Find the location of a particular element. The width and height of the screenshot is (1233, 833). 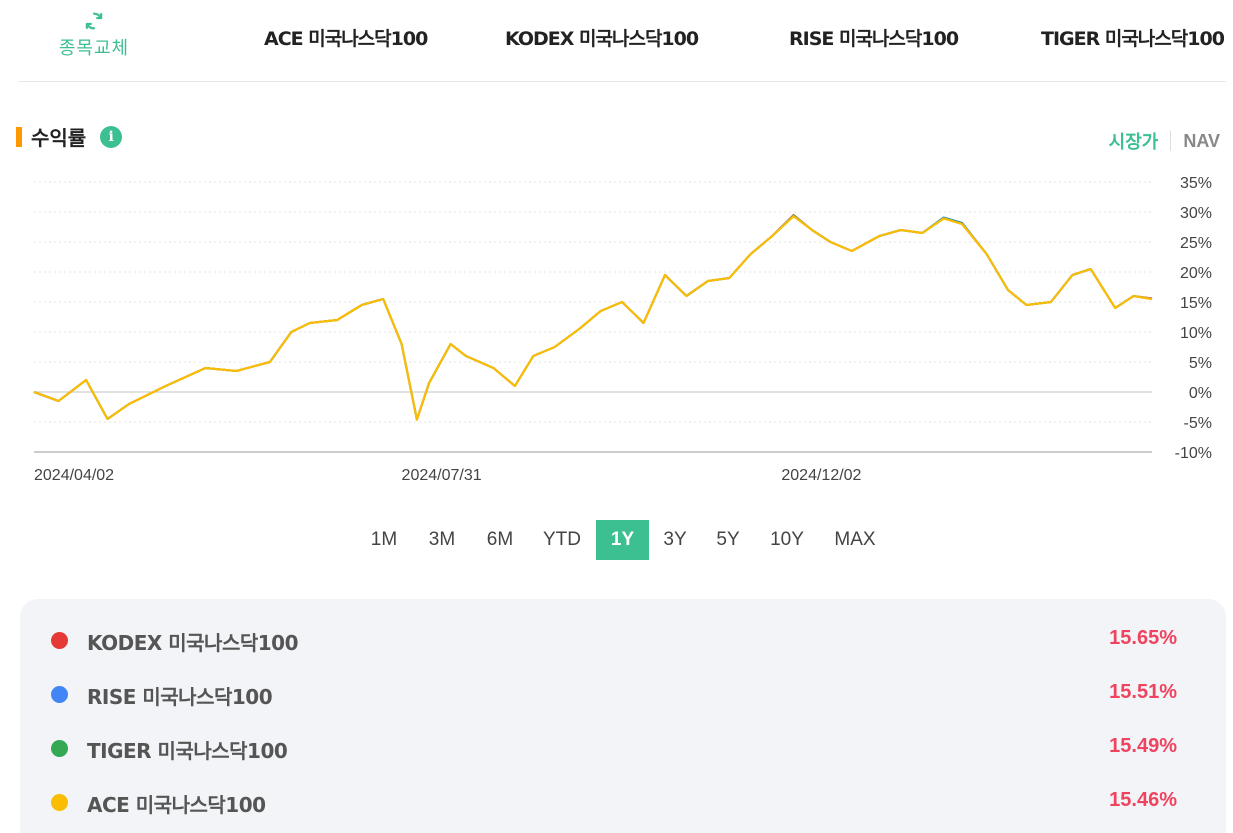

y-tick-label: -10% is located at coordinates (1193, 453).